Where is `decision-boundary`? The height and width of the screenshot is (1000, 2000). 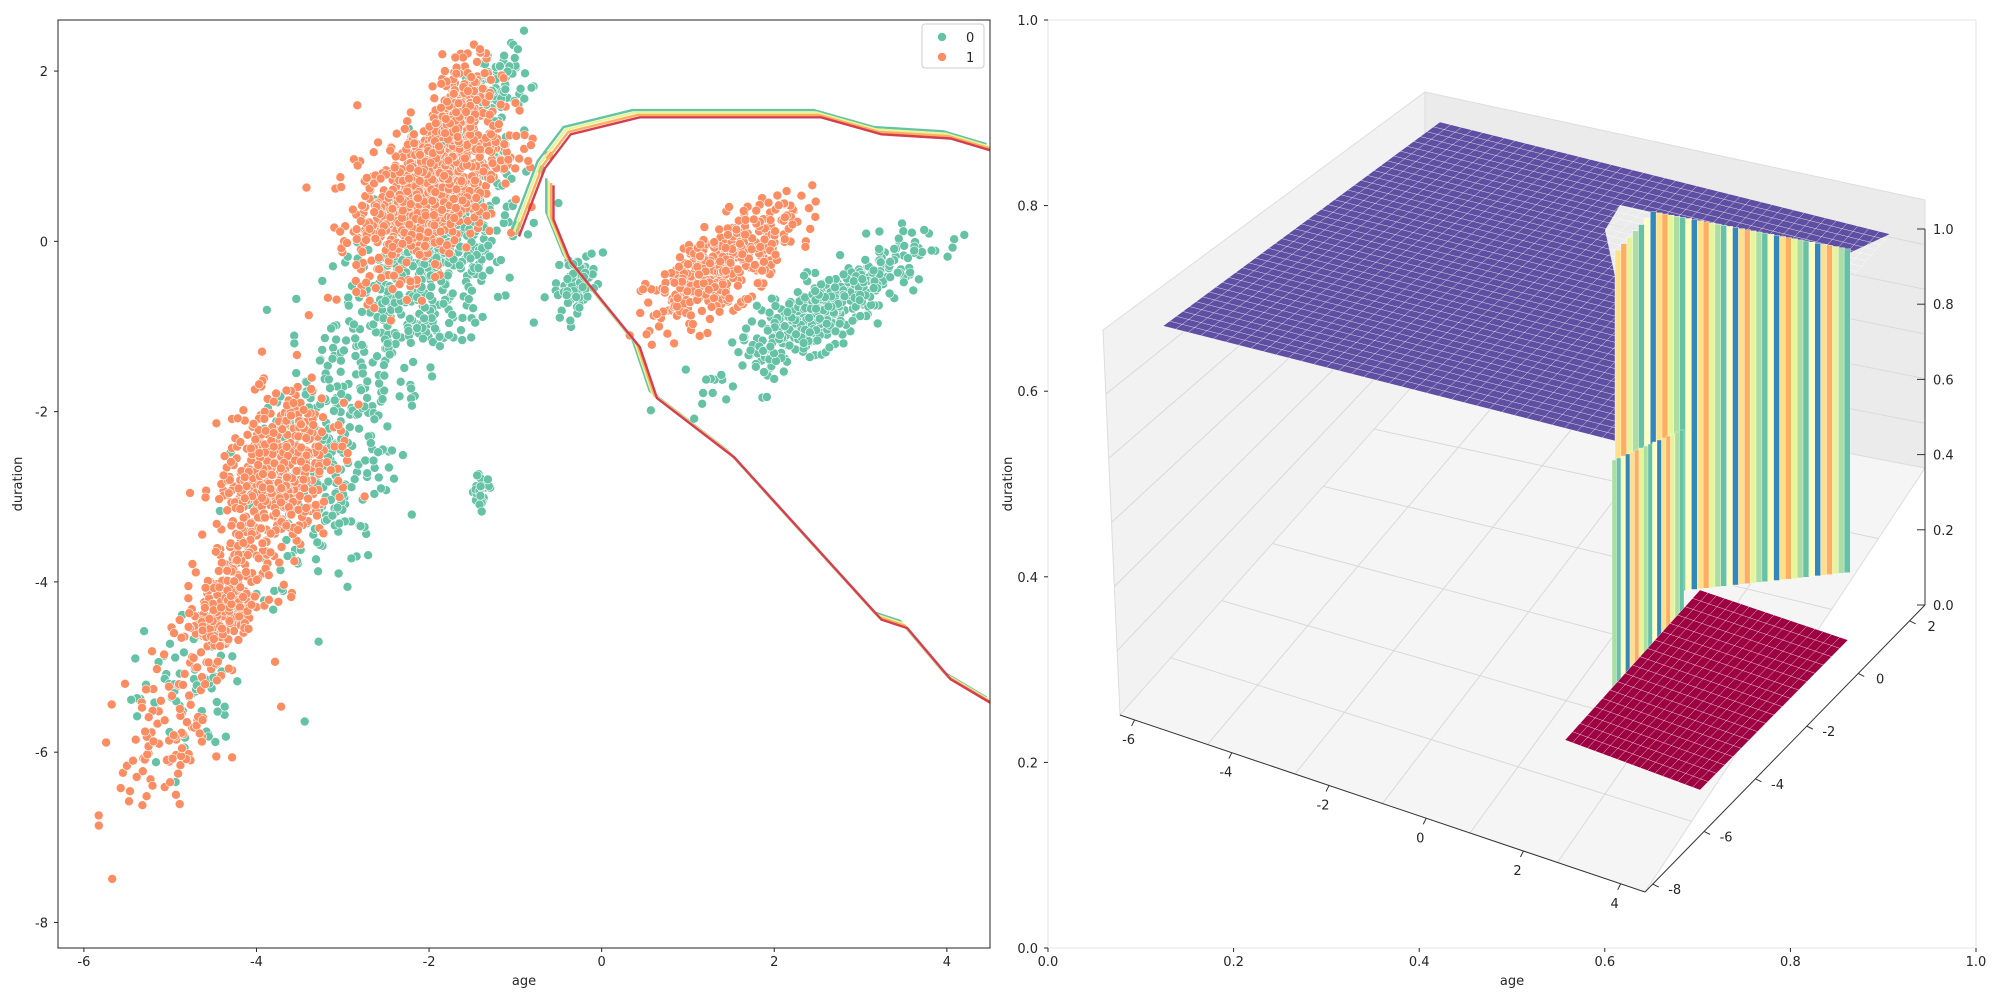
decision-boundary is located at coordinates (750, 406).